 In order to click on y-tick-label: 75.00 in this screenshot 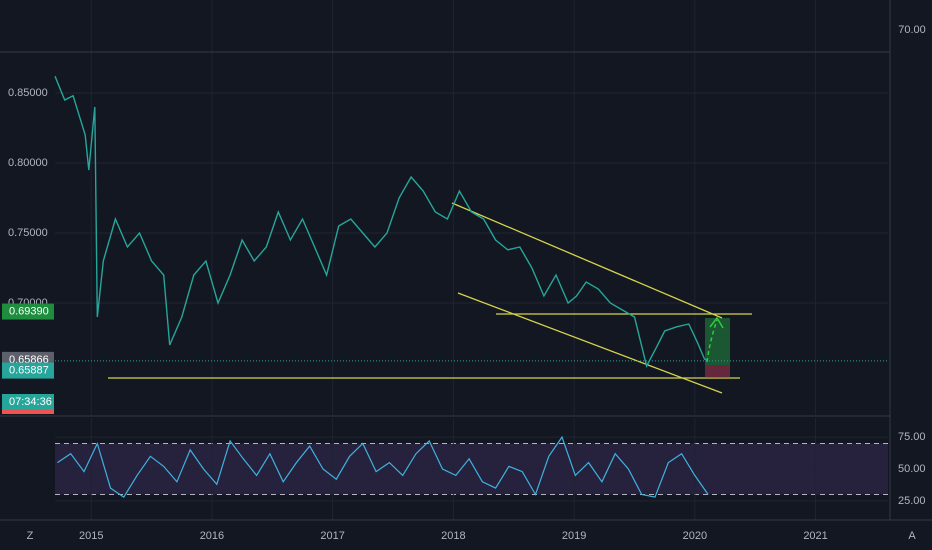, I will do `click(912, 437)`.